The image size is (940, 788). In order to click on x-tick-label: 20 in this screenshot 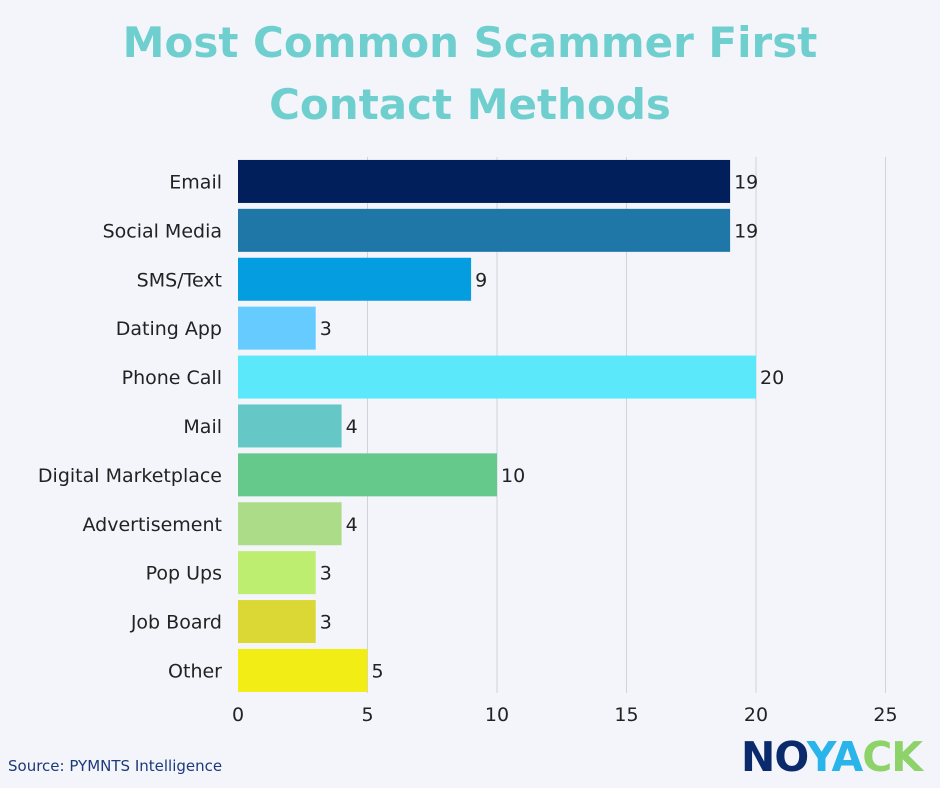, I will do `click(756, 715)`.